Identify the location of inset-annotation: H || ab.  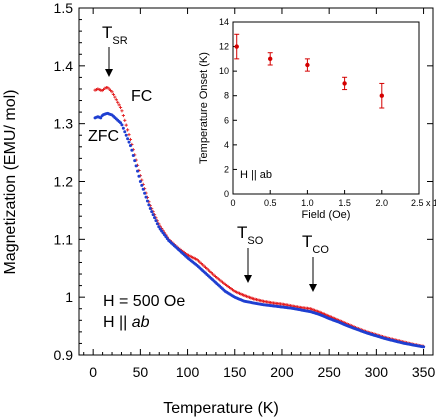
(256, 175).